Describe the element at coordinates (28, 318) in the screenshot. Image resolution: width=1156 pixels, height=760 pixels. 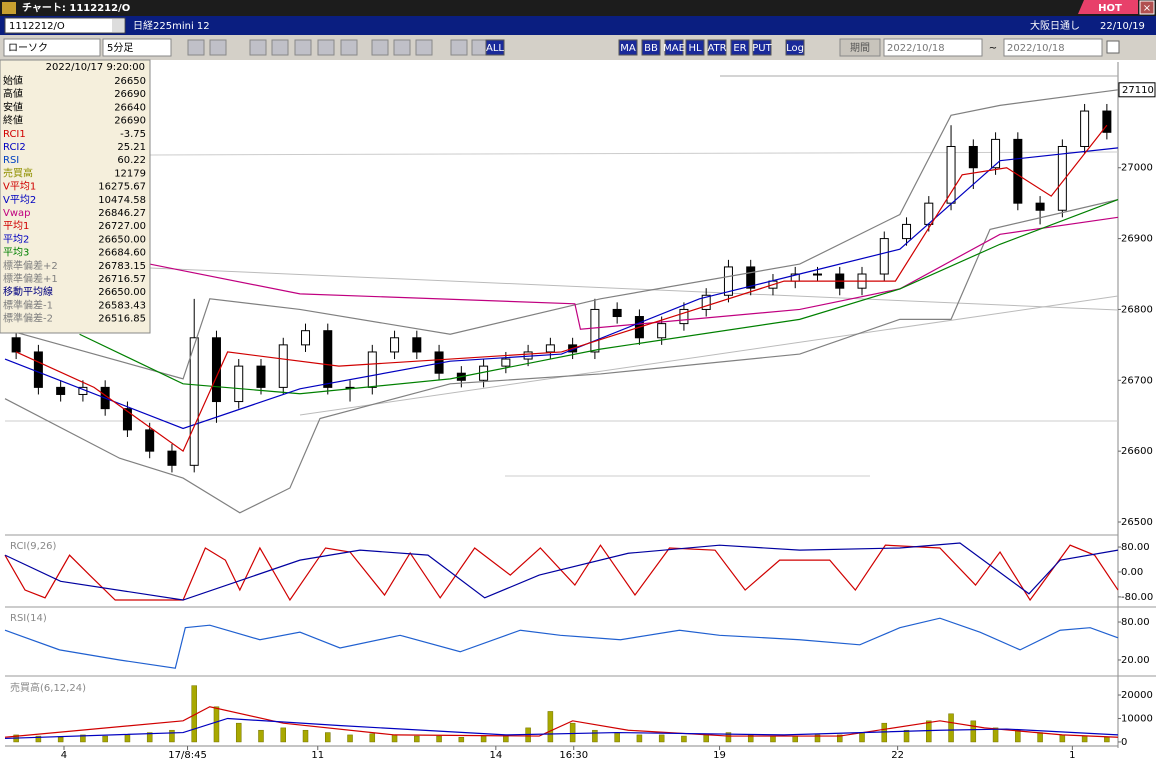
I see `info-label: 標準偏差-2` at that location.